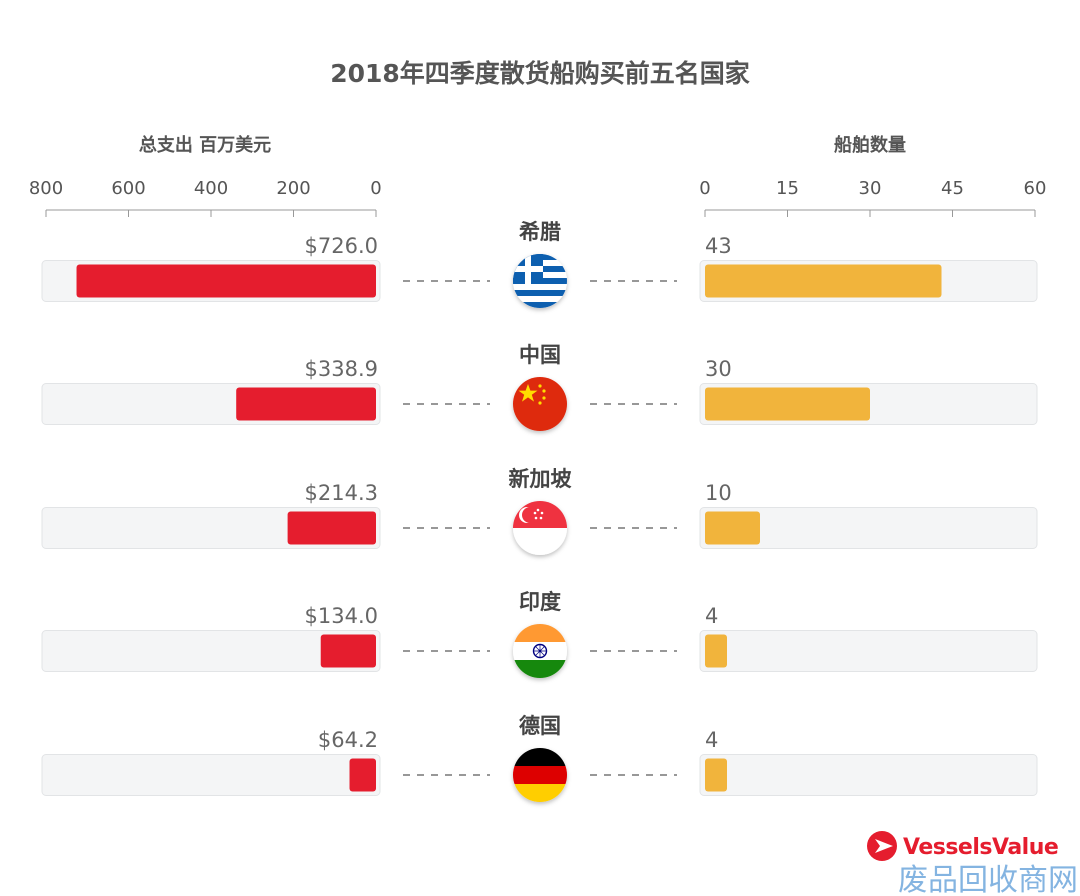 Image resolution: width=1080 pixels, height=896 pixels. I want to click on chart-row: $338.9 30 中国, so click(539, 384).